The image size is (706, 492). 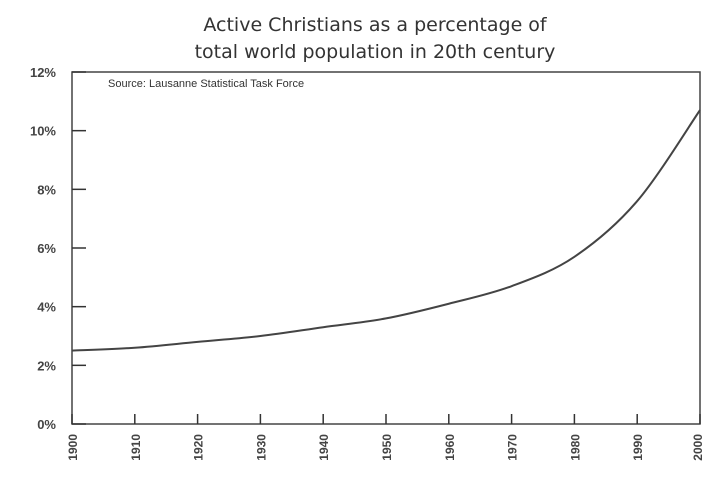 I want to click on y-axis: 0% 2% 4% 6% 8% 10% 12%, so click(x=58, y=248).